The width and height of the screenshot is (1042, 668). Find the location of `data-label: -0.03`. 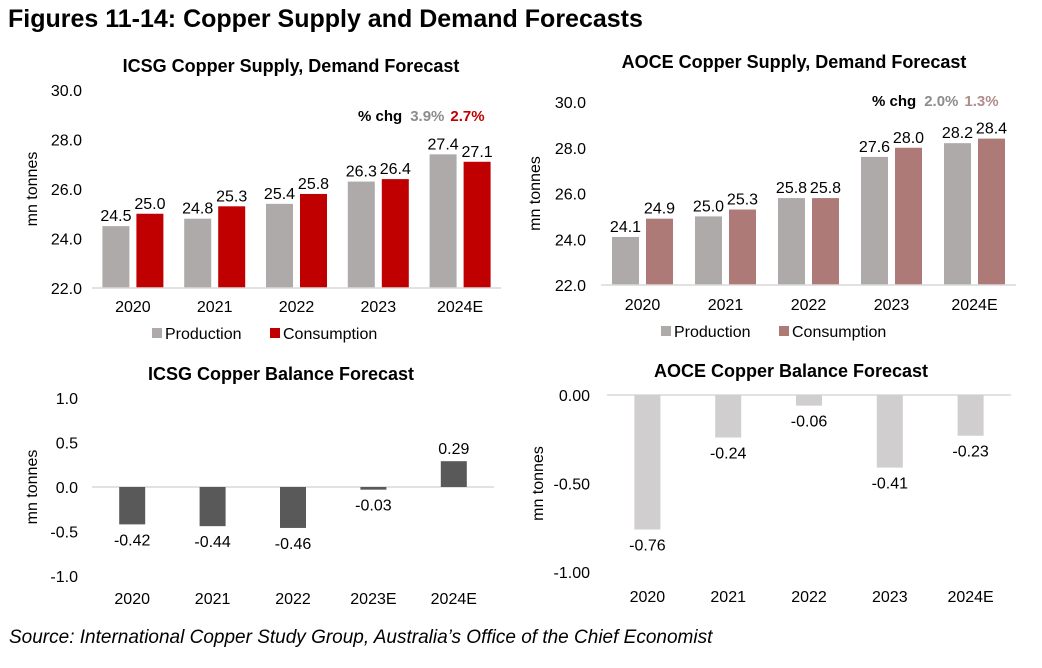

data-label: -0.03 is located at coordinates (373, 506).